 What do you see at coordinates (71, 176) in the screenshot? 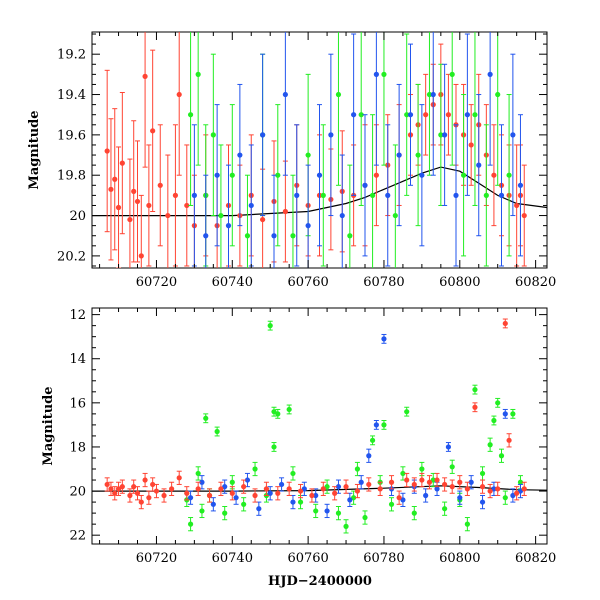
I see `y-tick-label: 19.8` at bounding box center [71, 176].